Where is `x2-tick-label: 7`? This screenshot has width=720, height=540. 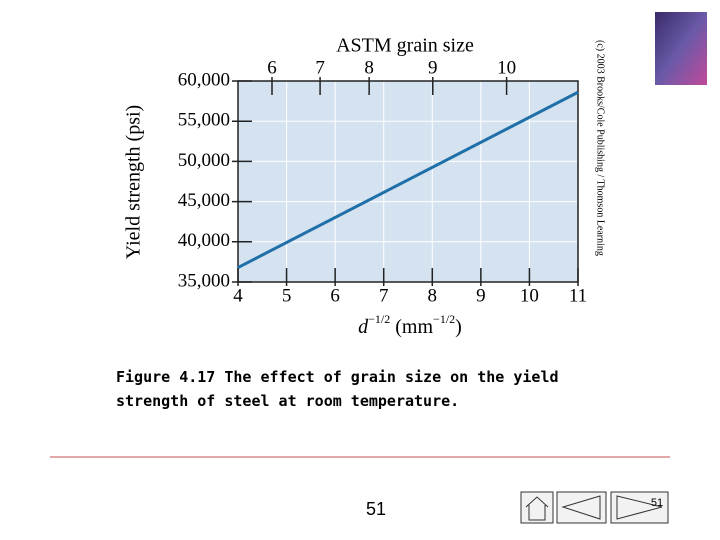 x2-tick-label: 7 is located at coordinates (320, 67).